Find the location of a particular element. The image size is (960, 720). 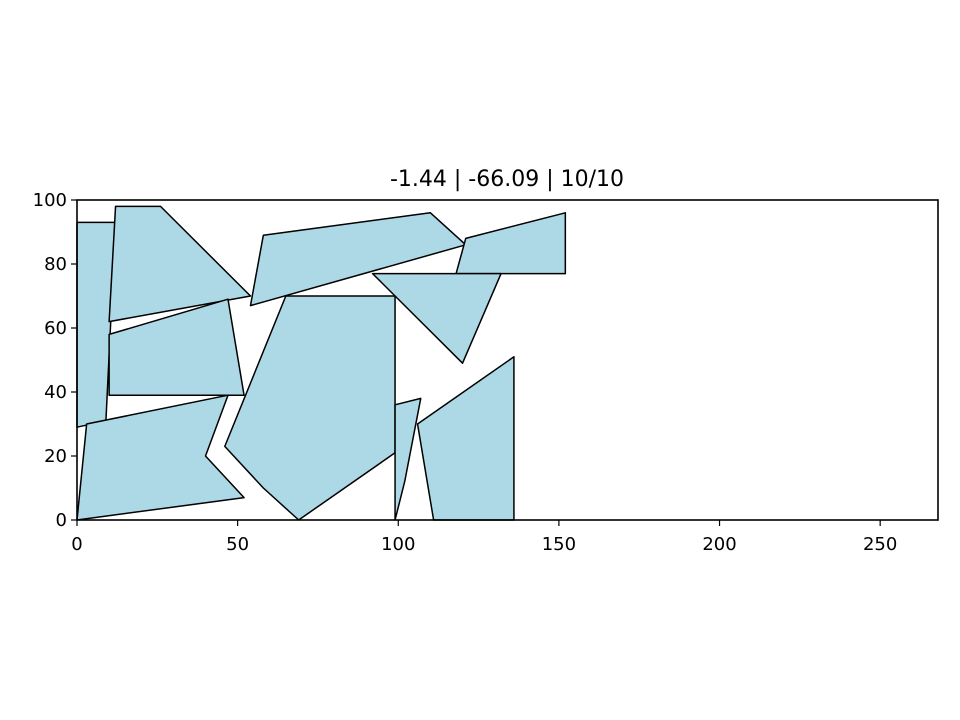

x-axis: 0 50 100 150 200 250 is located at coordinates (484, 537).